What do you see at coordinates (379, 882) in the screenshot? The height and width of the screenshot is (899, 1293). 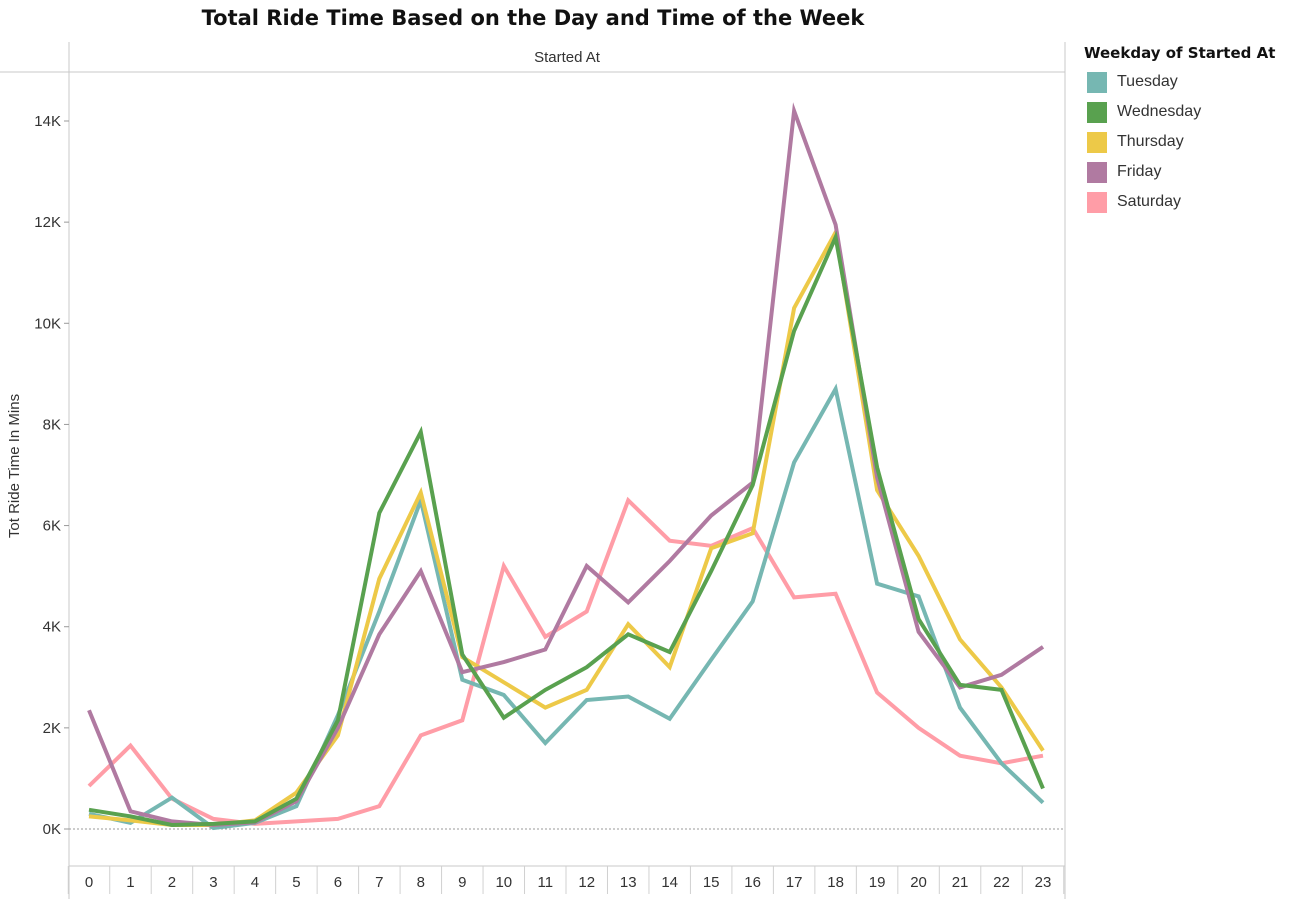 I see `x-tick-label: 7` at bounding box center [379, 882].